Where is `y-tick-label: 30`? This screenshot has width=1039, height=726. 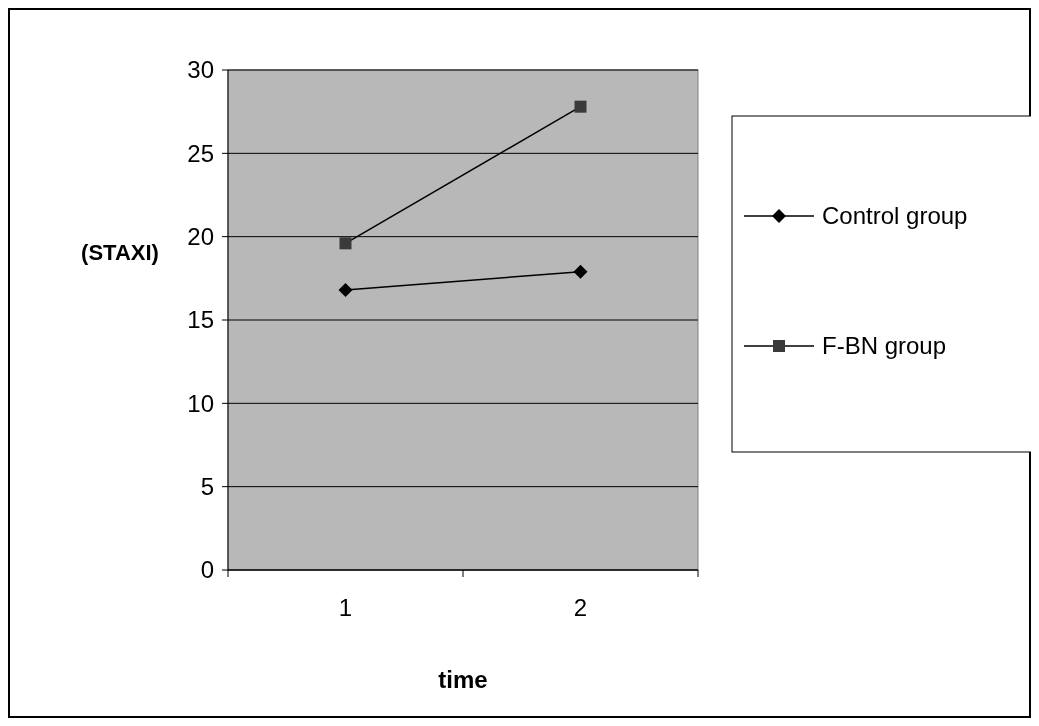 y-tick-label: 30 is located at coordinates (200, 70).